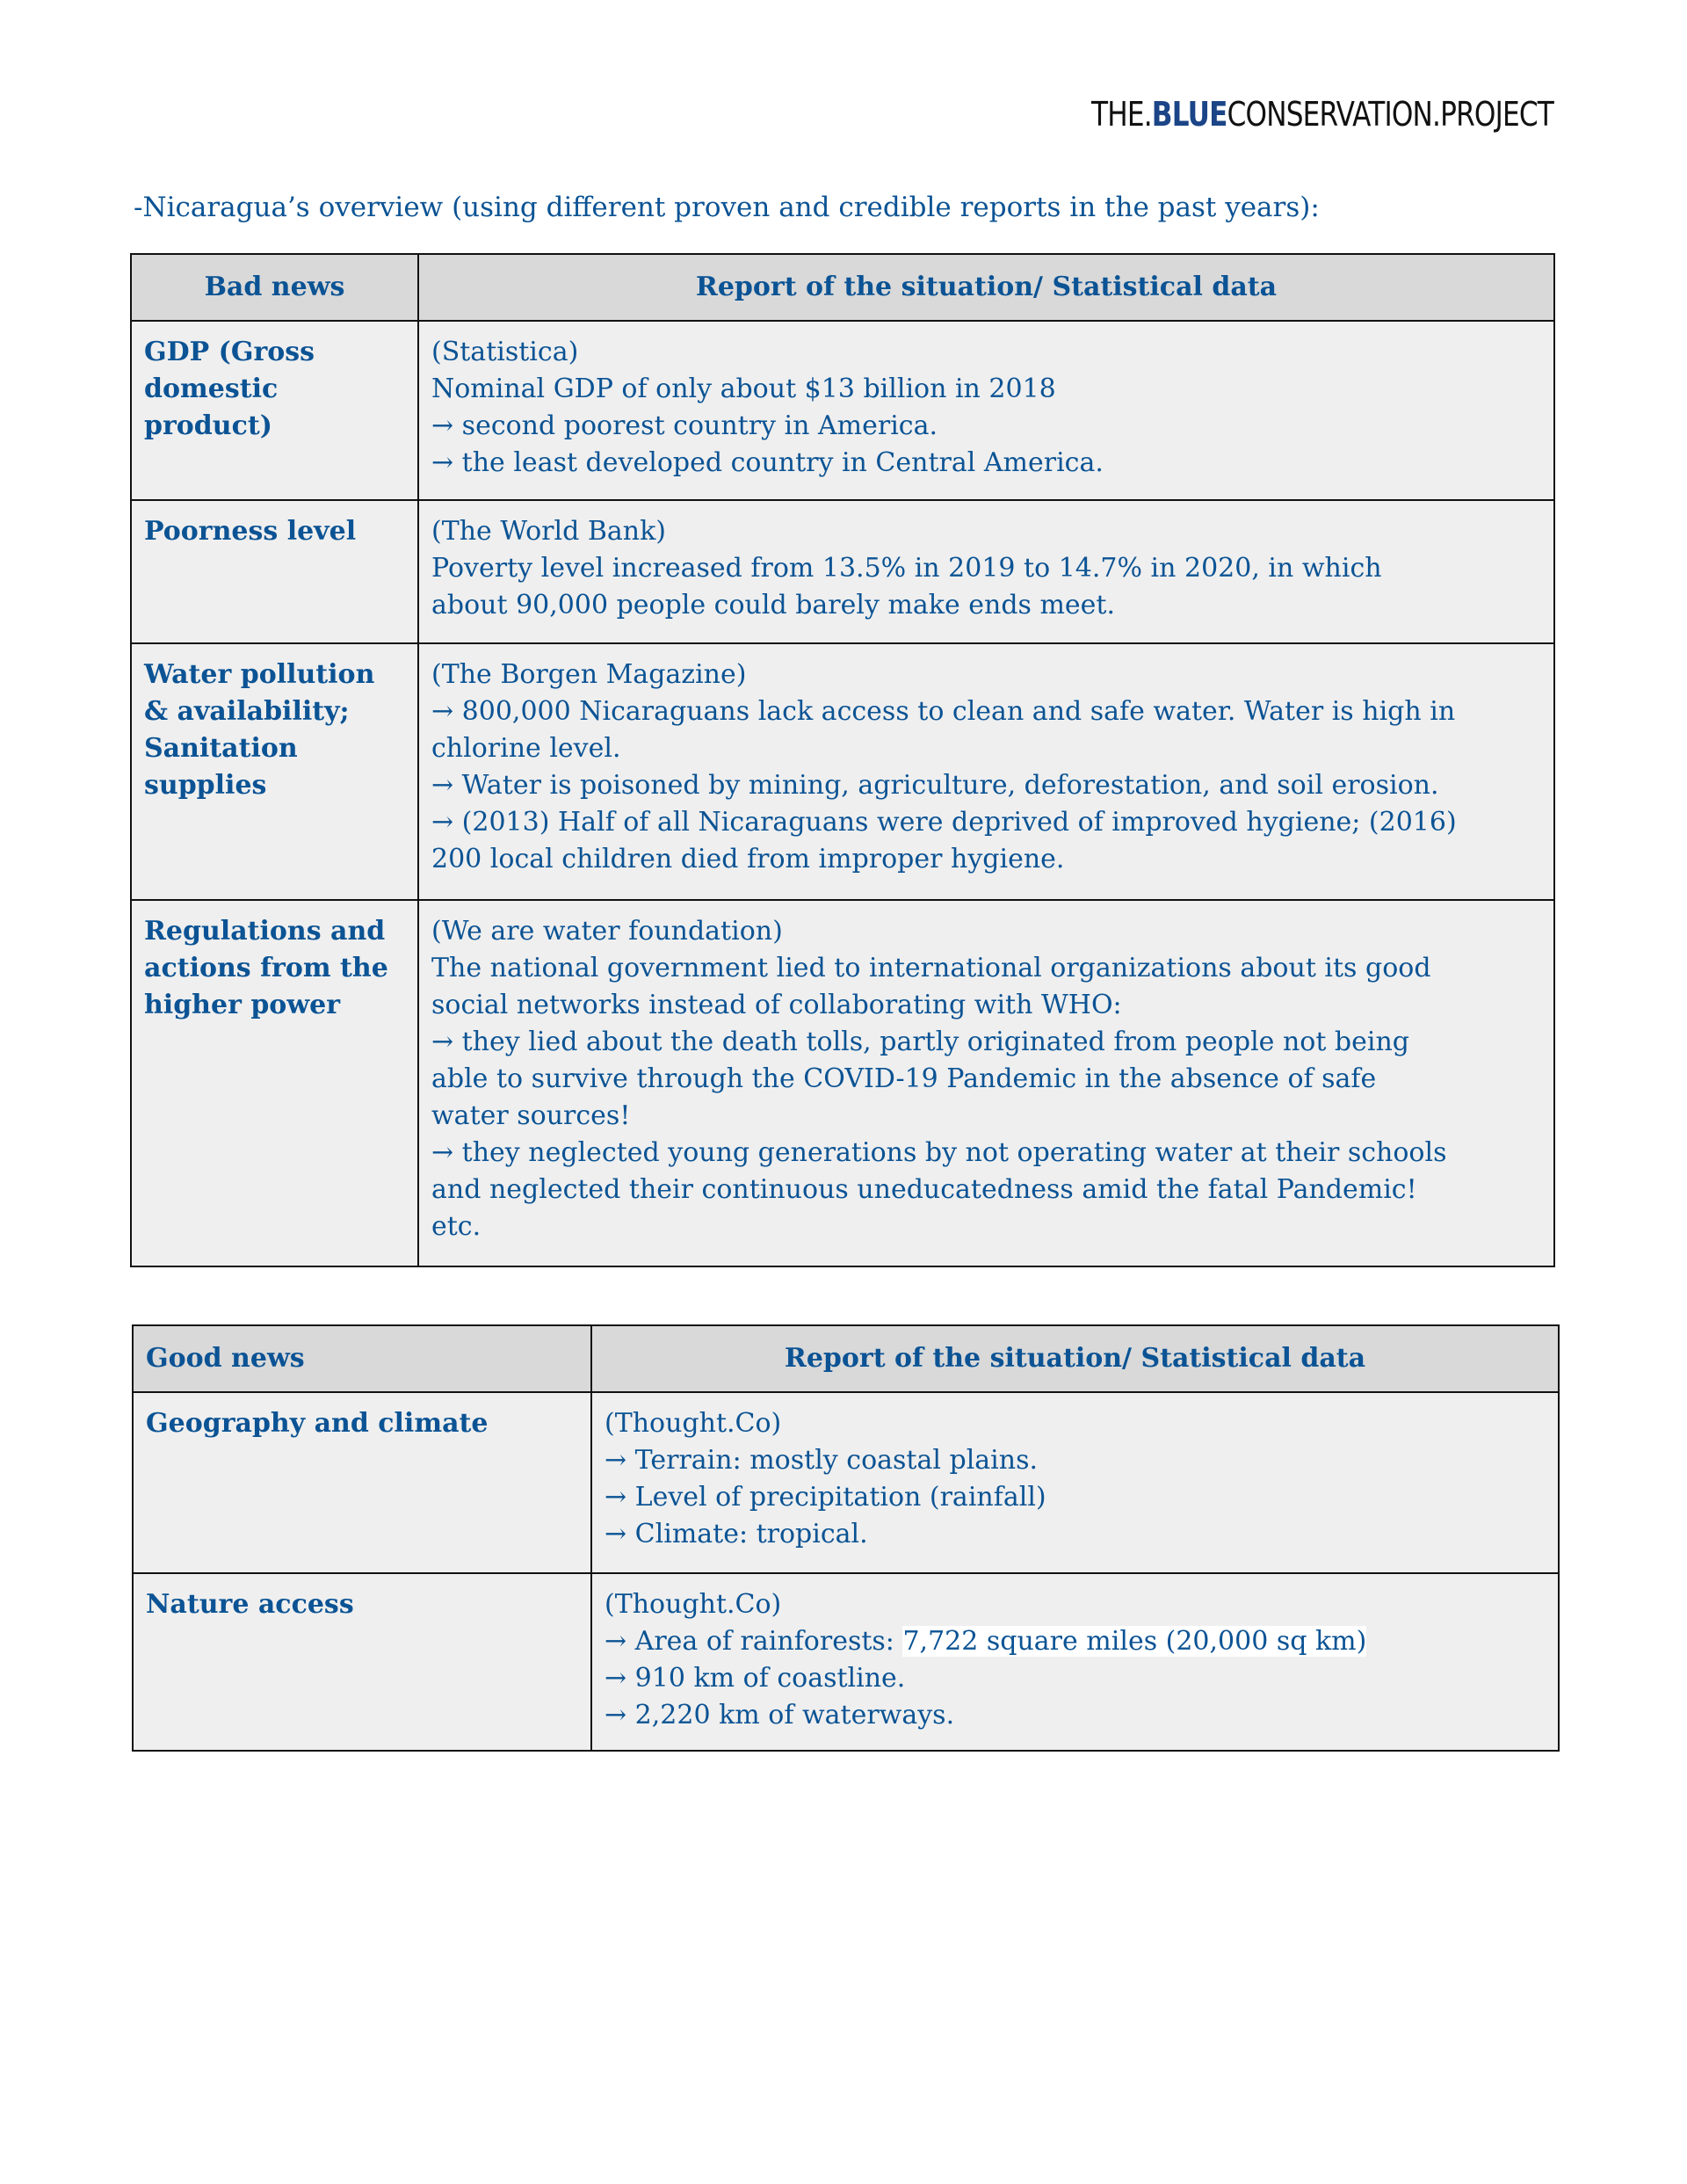  Describe the element at coordinates (1322, 114) in the screenshot. I see `brand-logo: THE.BLUECONSERVATION.PROJECT` at that location.